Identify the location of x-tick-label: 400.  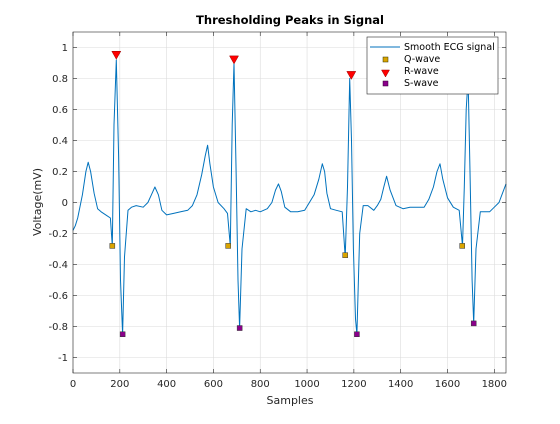
(166, 384).